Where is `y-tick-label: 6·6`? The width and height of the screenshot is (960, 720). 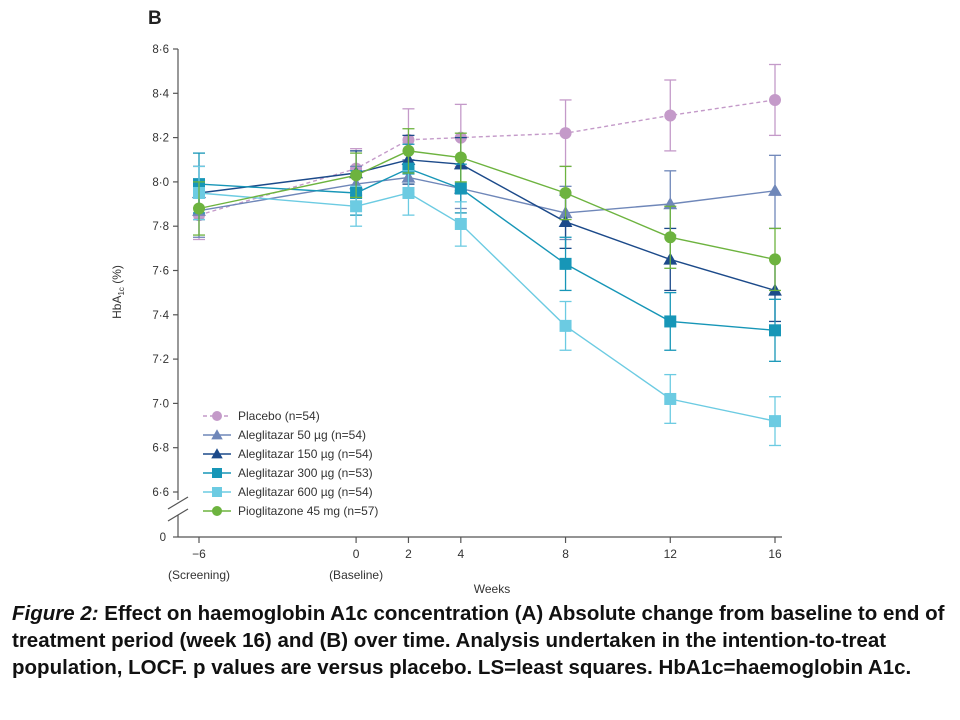 y-tick-label: 6·6 is located at coordinates (160, 493).